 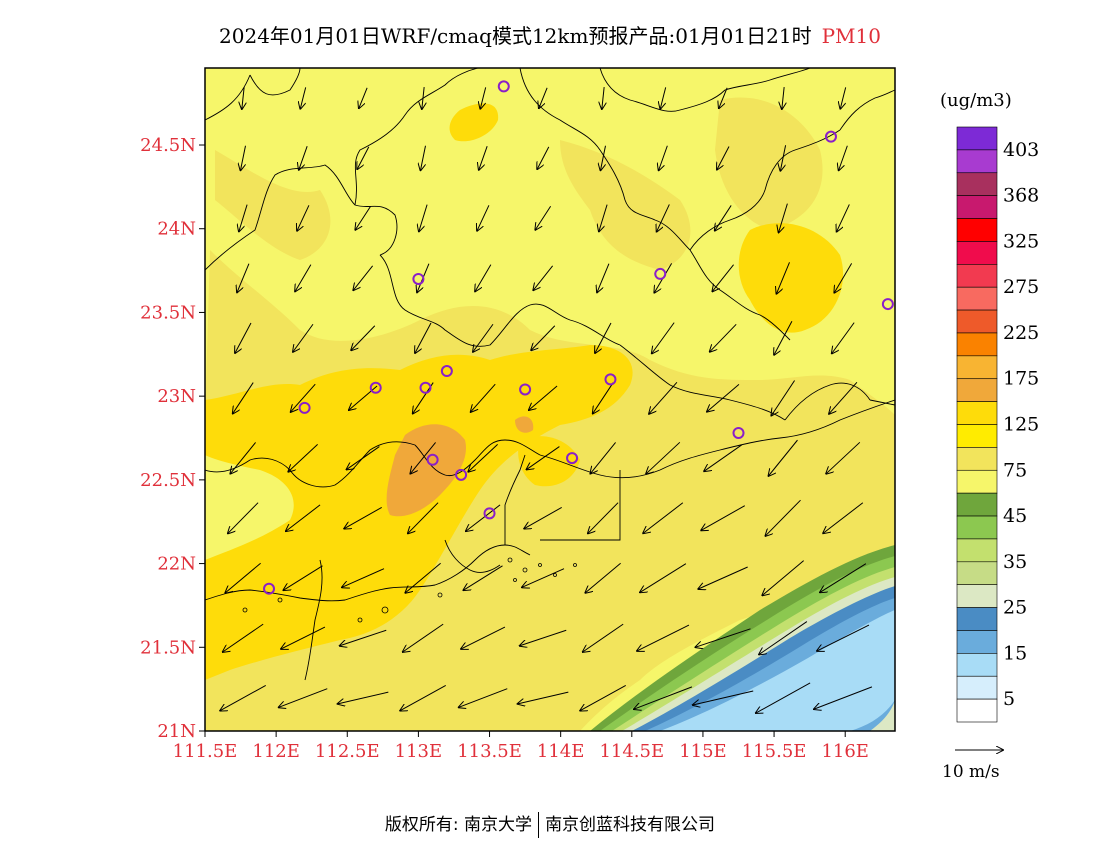 I want to click on colorbar-label: 368, so click(x=1021, y=196).